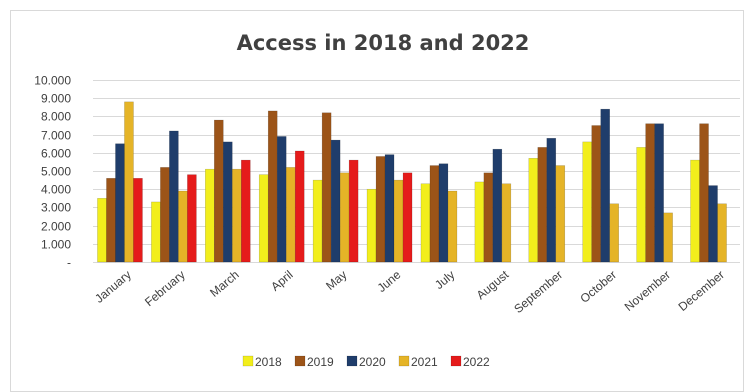 This screenshot has height=392, width=755. I want to click on bar-2018-october, so click(587, 202).